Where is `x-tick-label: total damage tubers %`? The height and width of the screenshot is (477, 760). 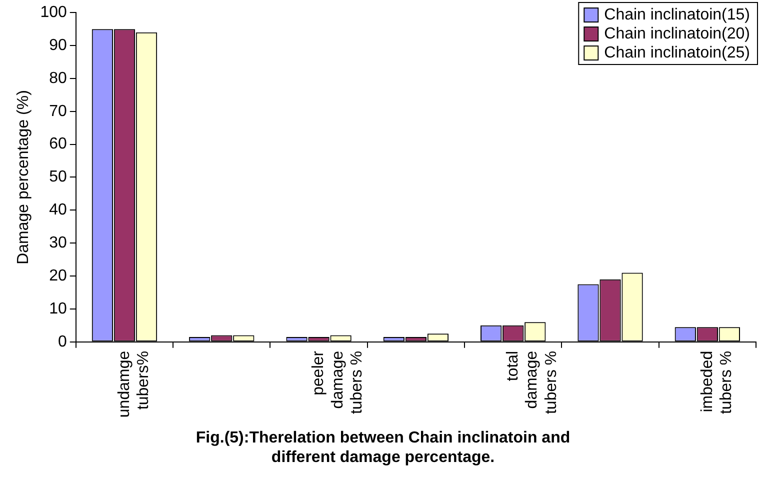
x-tick-label: total damage tubers % is located at coordinates (532, 382).